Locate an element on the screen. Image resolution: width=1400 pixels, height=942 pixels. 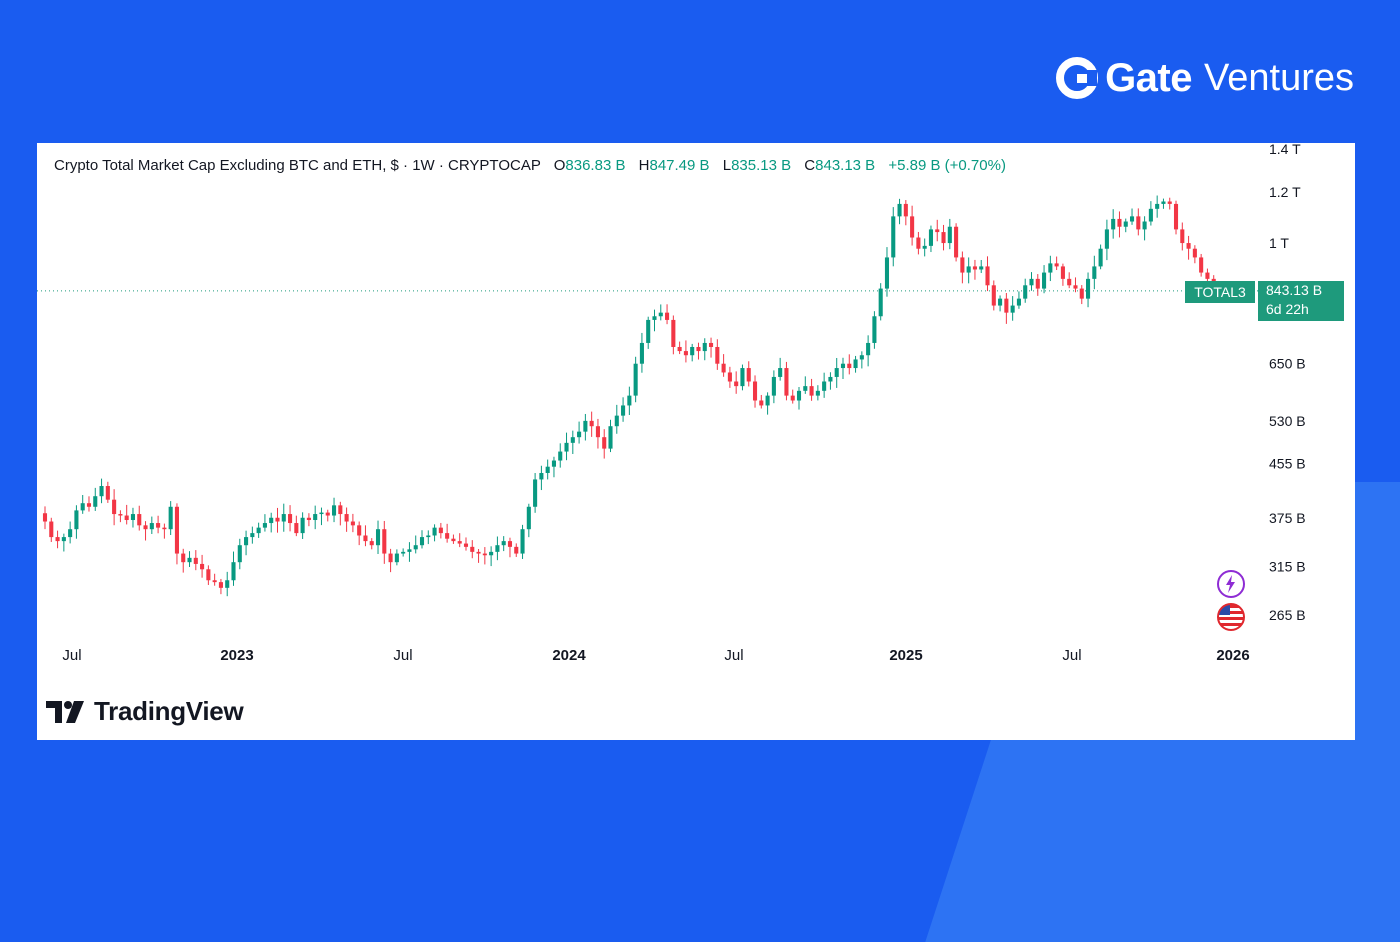
legend-open-value: 836.83 B is located at coordinates (595, 165).